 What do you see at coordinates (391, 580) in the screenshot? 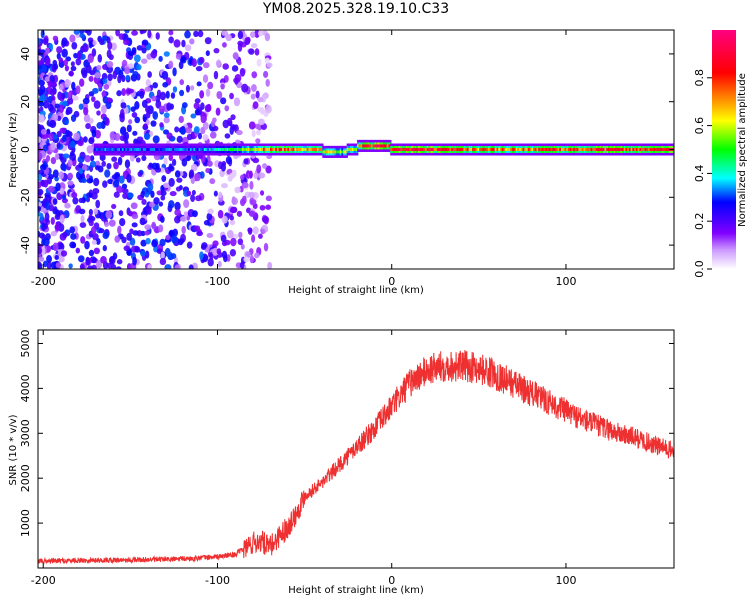
I see `x-tick-label: 0` at bounding box center [391, 580].